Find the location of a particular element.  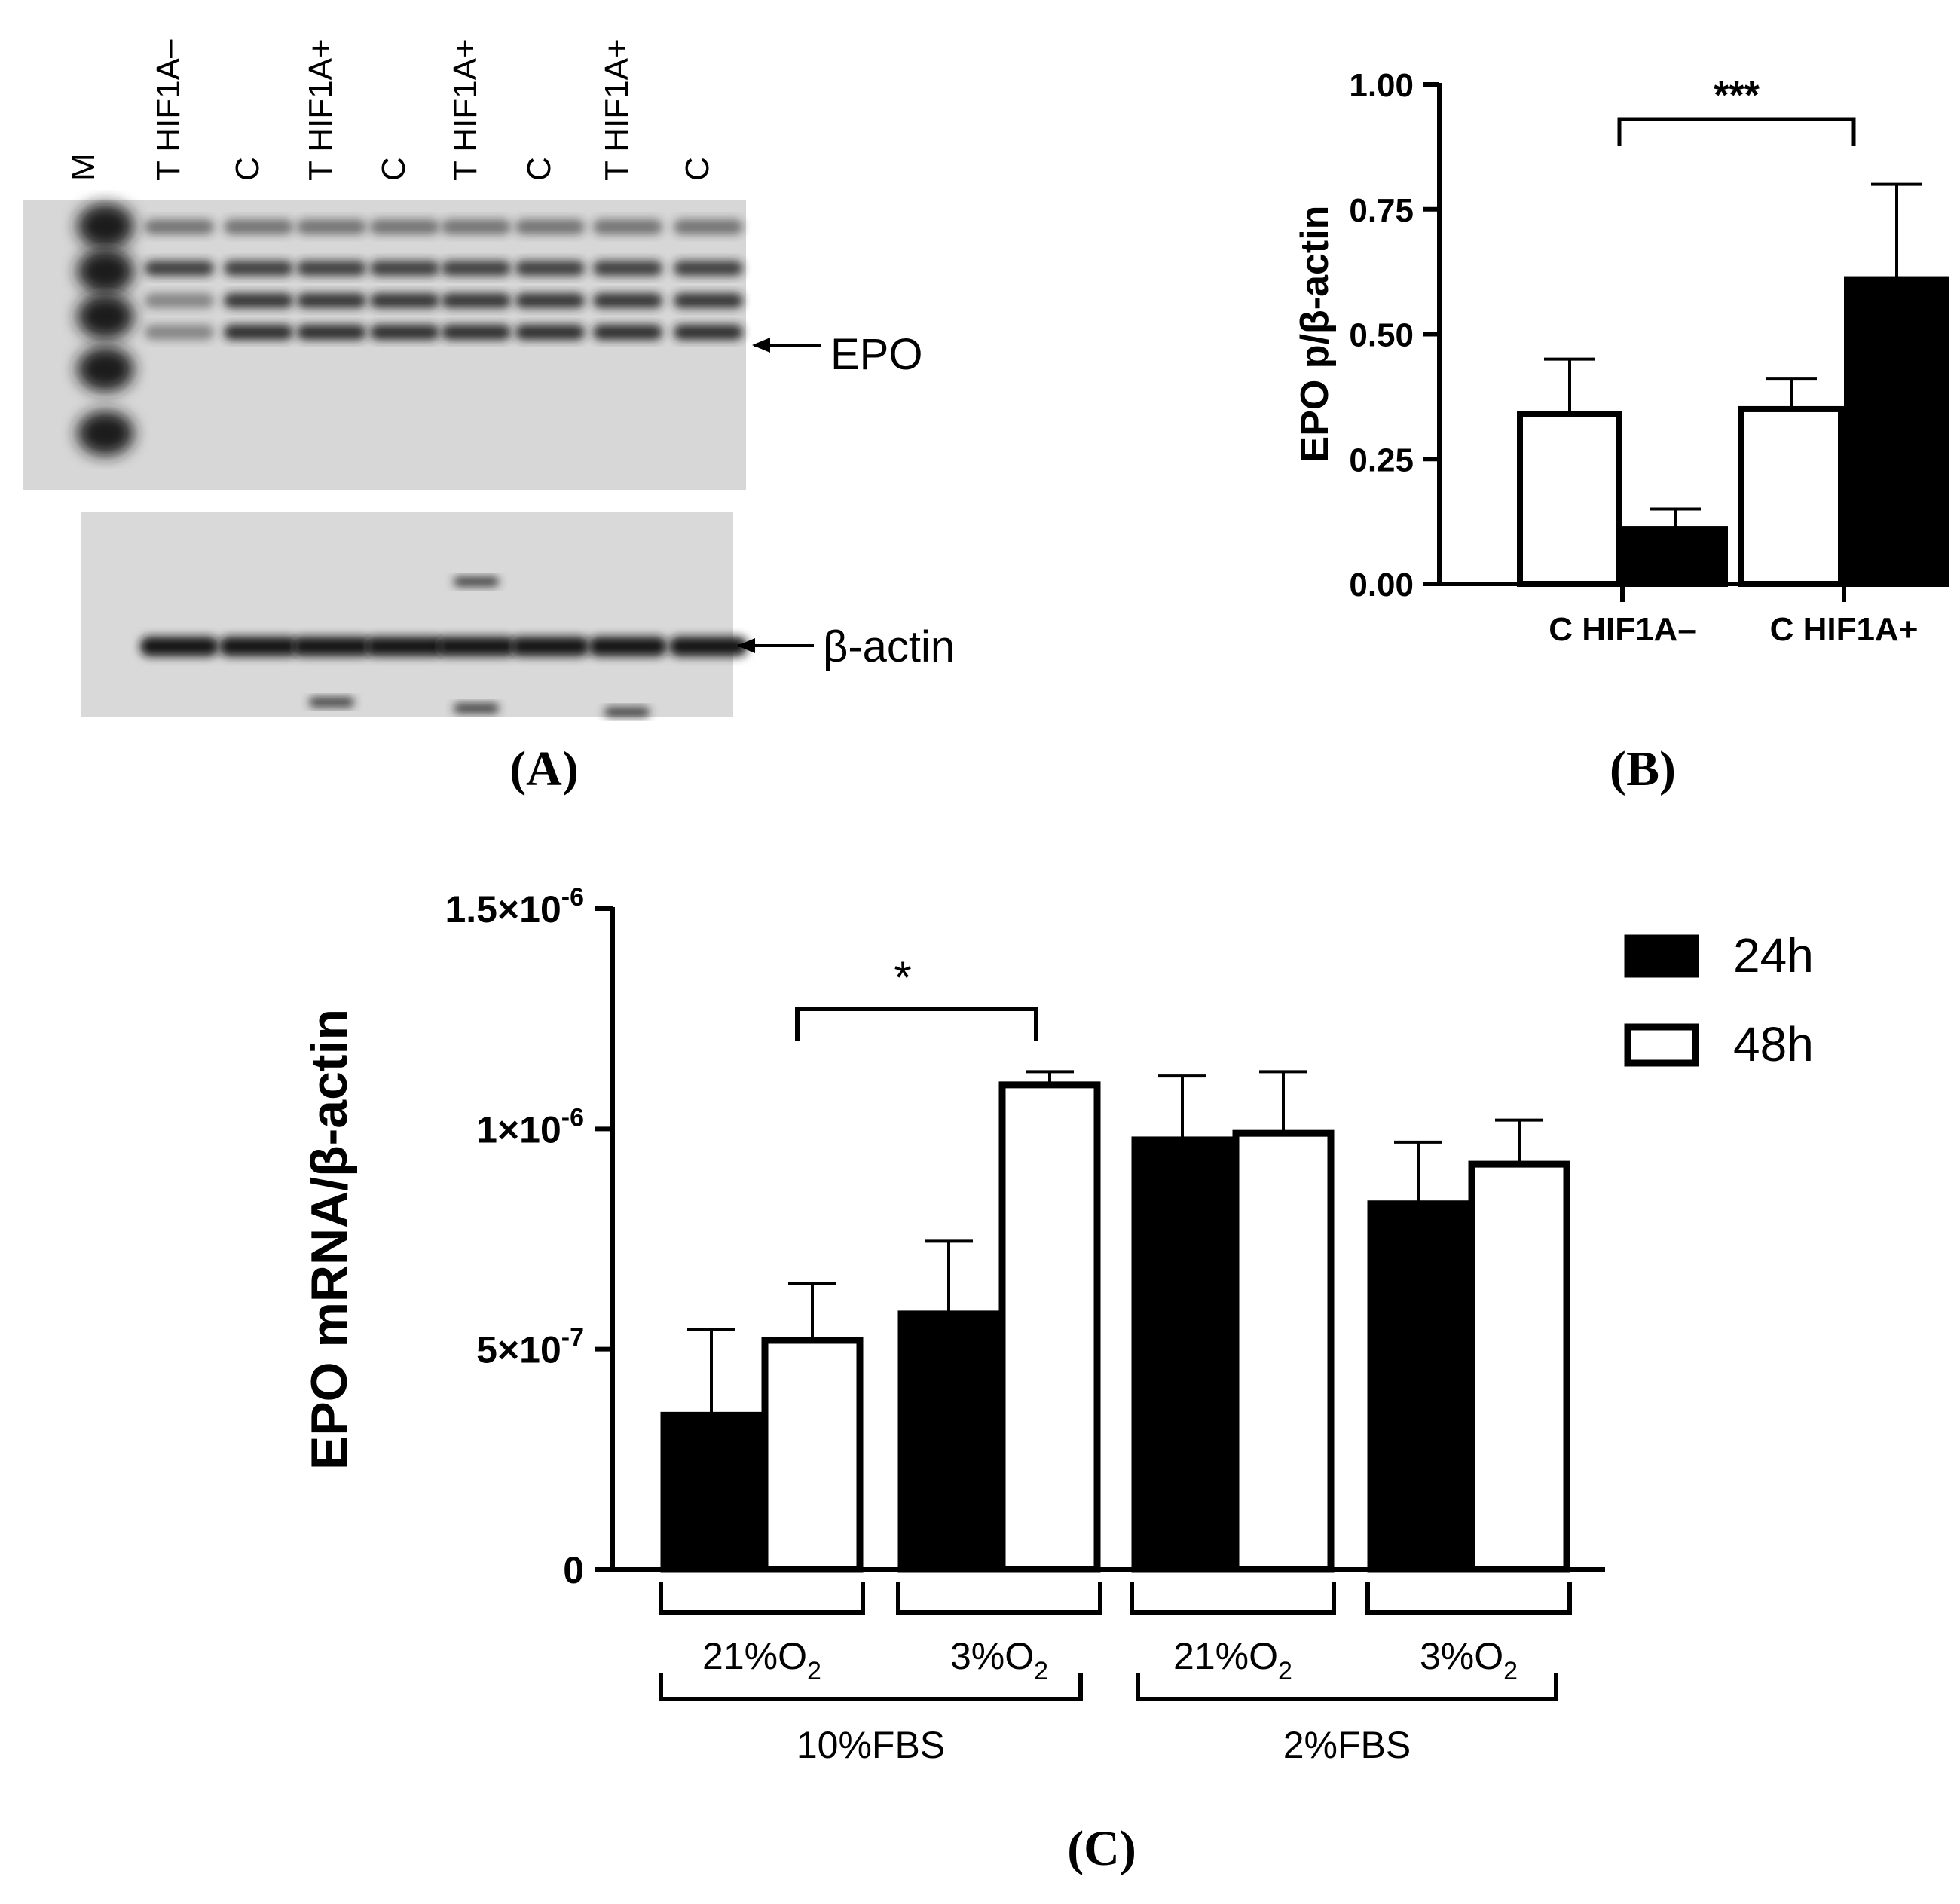

panel-label-b: (B) is located at coordinates (1643, 768).